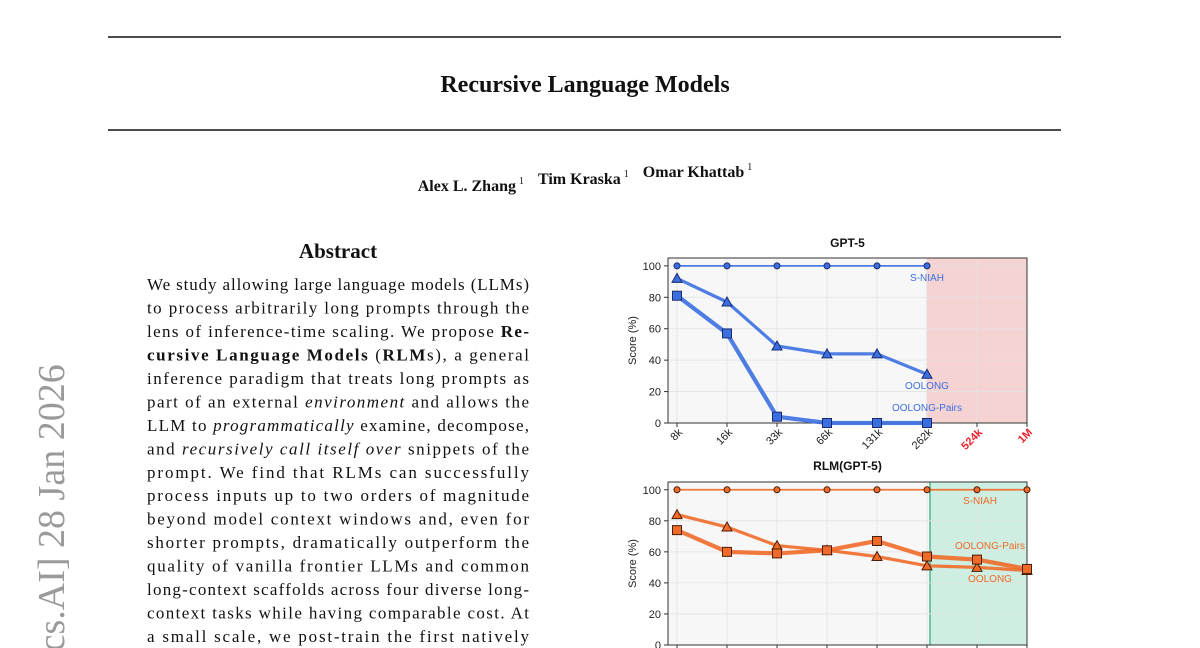  What do you see at coordinates (652, 267) in the screenshot?
I see `y-tick-label: 100` at bounding box center [652, 267].